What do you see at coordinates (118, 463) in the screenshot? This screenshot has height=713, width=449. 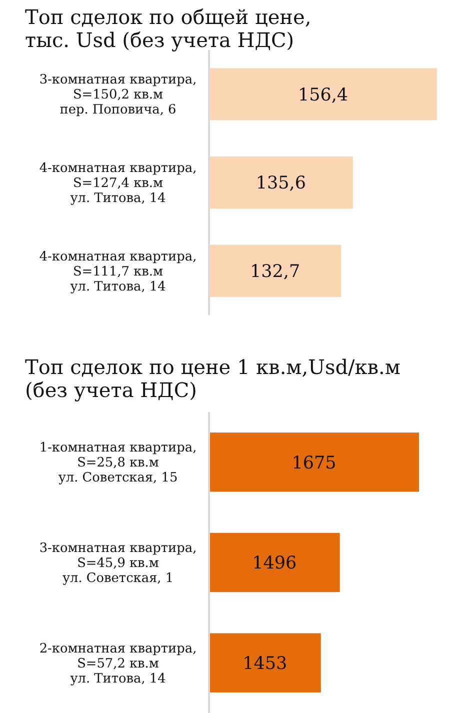 I see `y-tick-label: 1-комнатная квартира, S=25,8 кв.м ул. Советская, 15` at bounding box center [118, 463].